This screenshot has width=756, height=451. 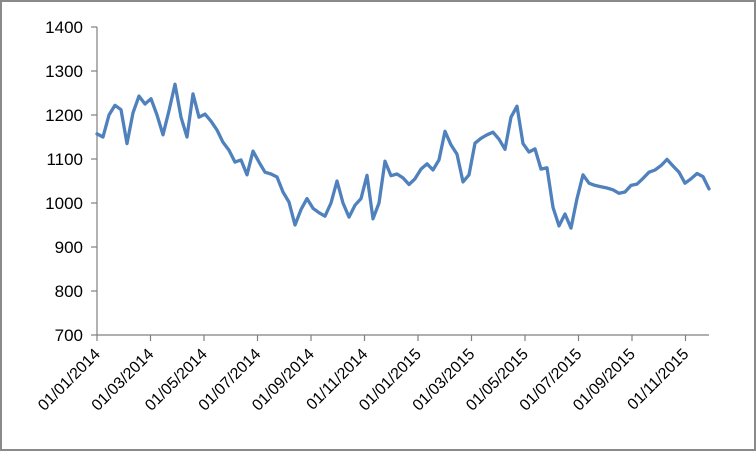 What do you see at coordinates (69, 291) in the screenshot?
I see `y-tick-label: 800` at bounding box center [69, 291].